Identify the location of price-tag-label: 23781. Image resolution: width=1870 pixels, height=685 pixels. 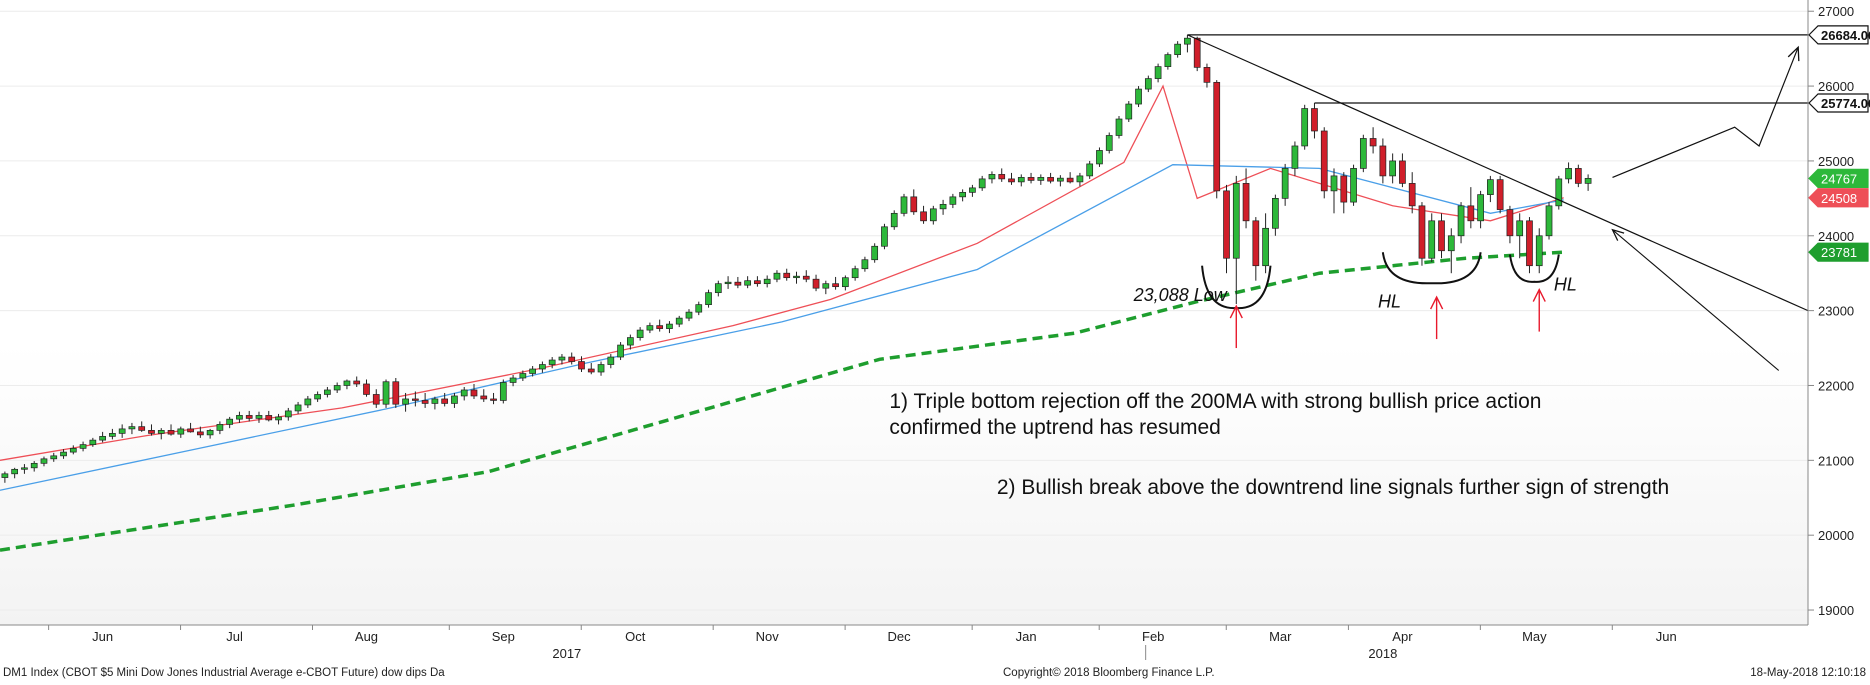
(1839, 252).